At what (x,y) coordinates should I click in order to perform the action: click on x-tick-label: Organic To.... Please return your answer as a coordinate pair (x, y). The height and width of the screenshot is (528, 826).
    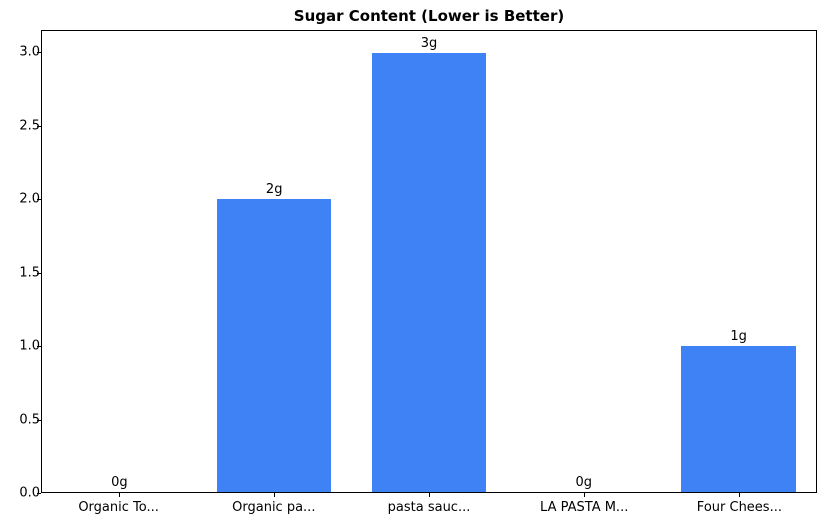
    Looking at the image, I should click on (118, 507).